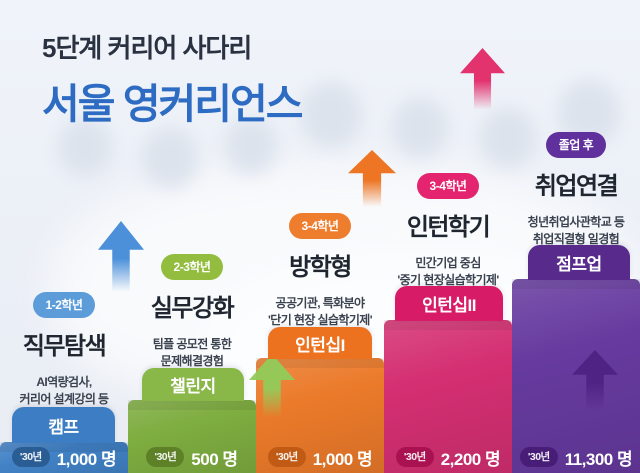 The width and height of the screenshot is (640, 473). Describe the element at coordinates (576, 231) in the screenshot. I see `step-5-description: 청년취업사관학교 등 취업직결형 일경험` at that location.